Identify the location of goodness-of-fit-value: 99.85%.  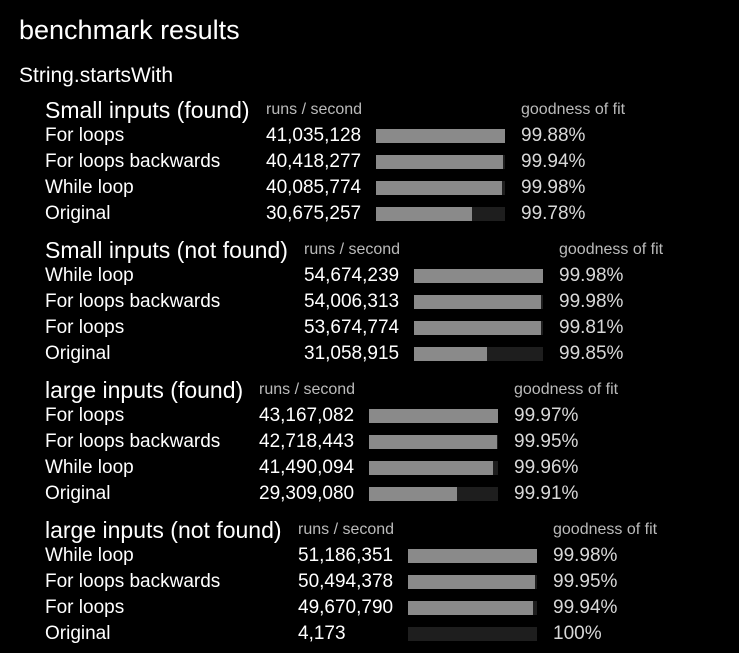
(591, 353).